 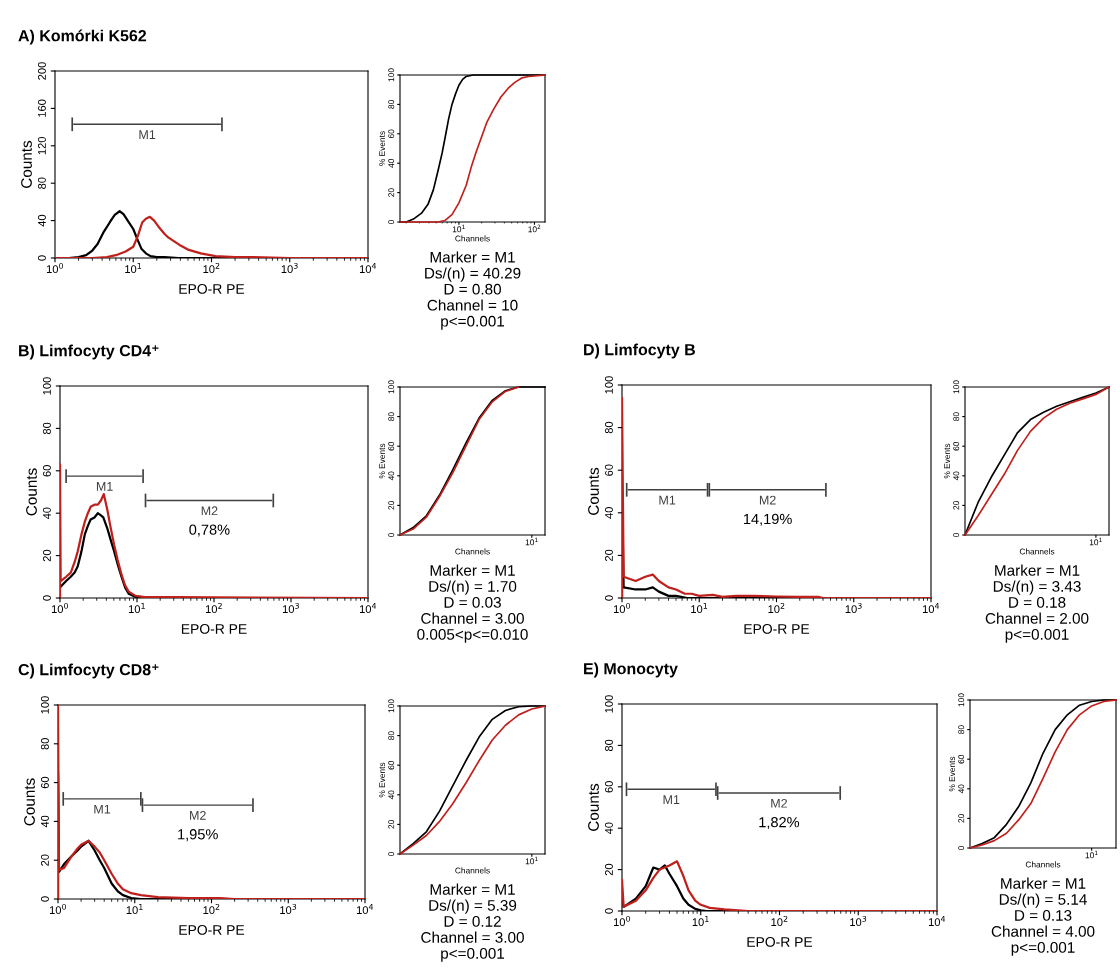 I want to click on text: Ds/(n) = 5.14, so click(x=1043, y=900).